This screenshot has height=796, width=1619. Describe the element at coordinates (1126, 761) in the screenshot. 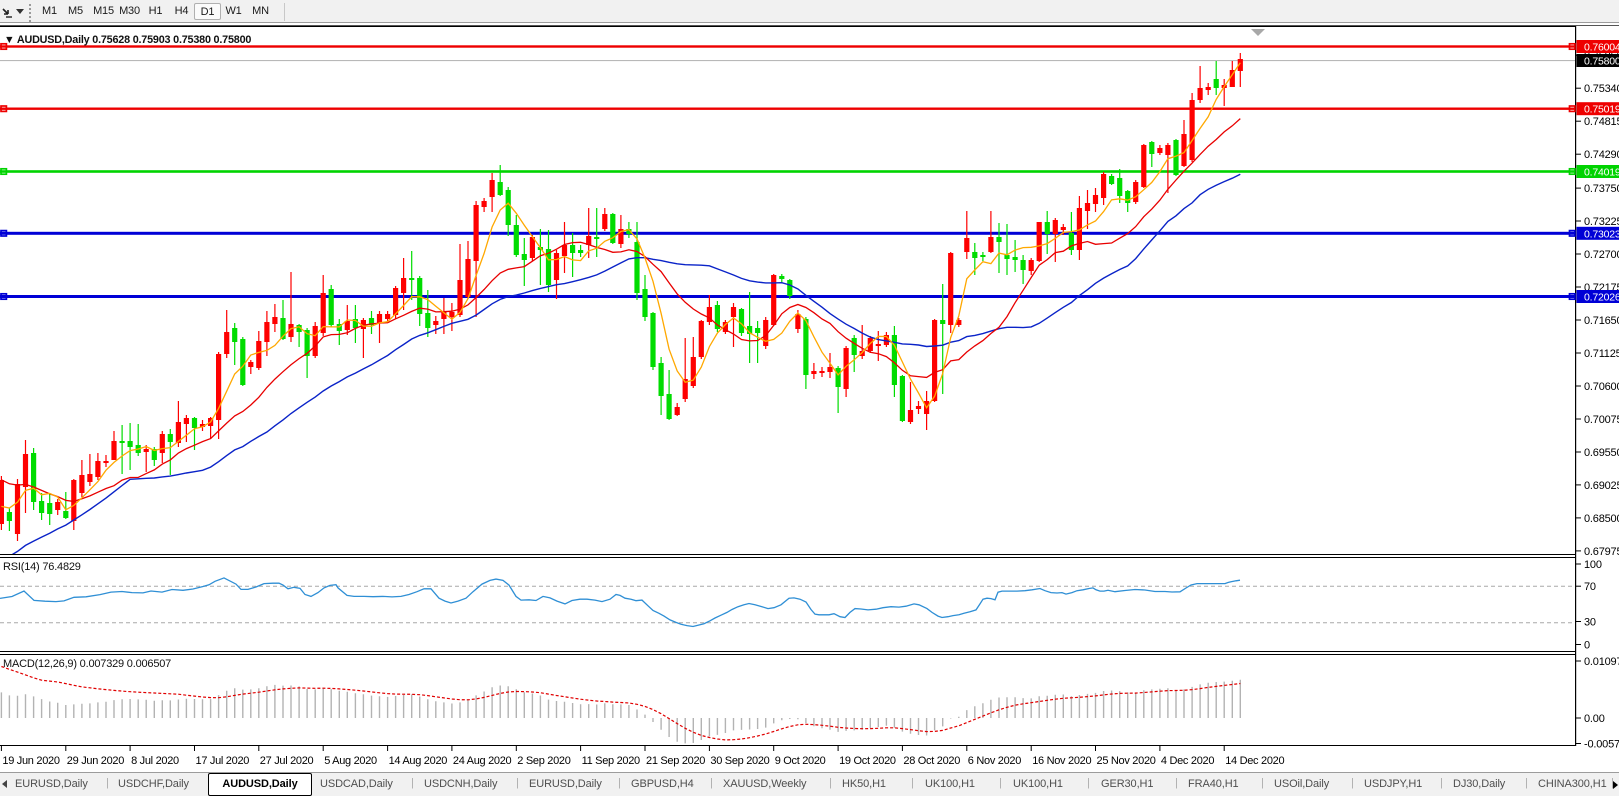

I see `svg-text: 25 Nov 2020` at that location.